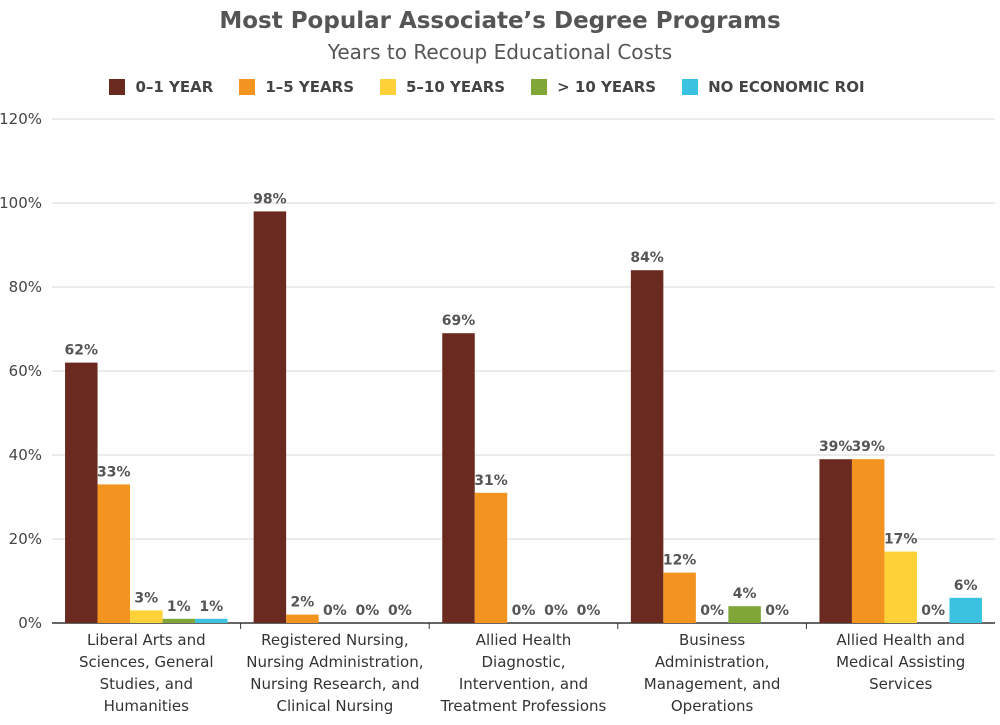 The image size is (1000, 725). What do you see at coordinates (114, 472) in the screenshot?
I see `data-label-0-1: 33%` at bounding box center [114, 472].